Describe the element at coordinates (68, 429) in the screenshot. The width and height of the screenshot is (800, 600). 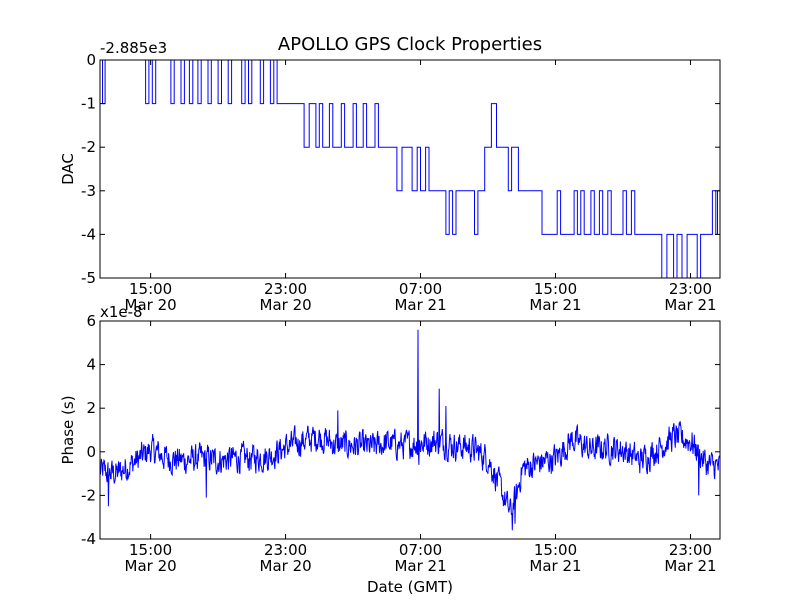
I see `phase-y-axis-label: Phase (s)` at that location.